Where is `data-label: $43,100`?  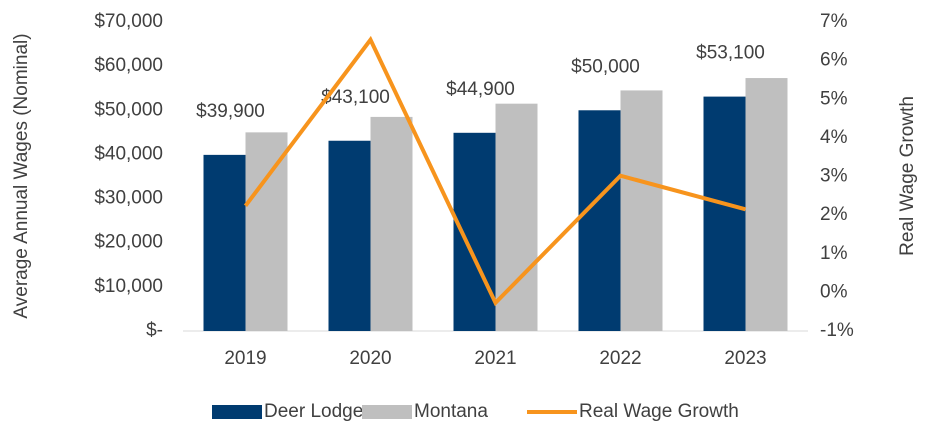 data-label: $43,100 is located at coordinates (355, 97).